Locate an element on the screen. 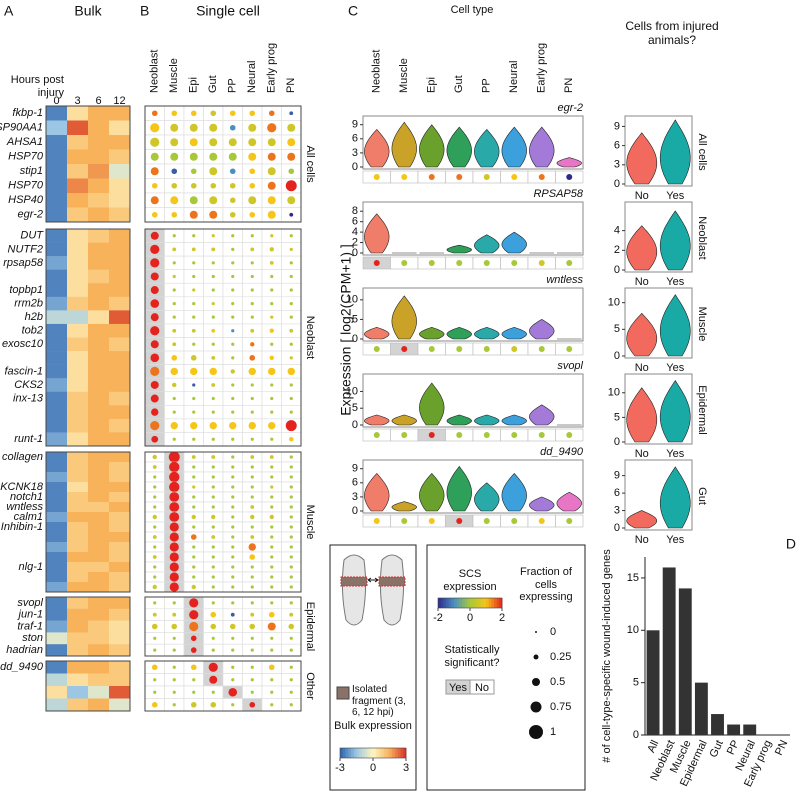 This screenshot has width=800, height=798. y-tick-label: 8 is located at coordinates (355, 211).